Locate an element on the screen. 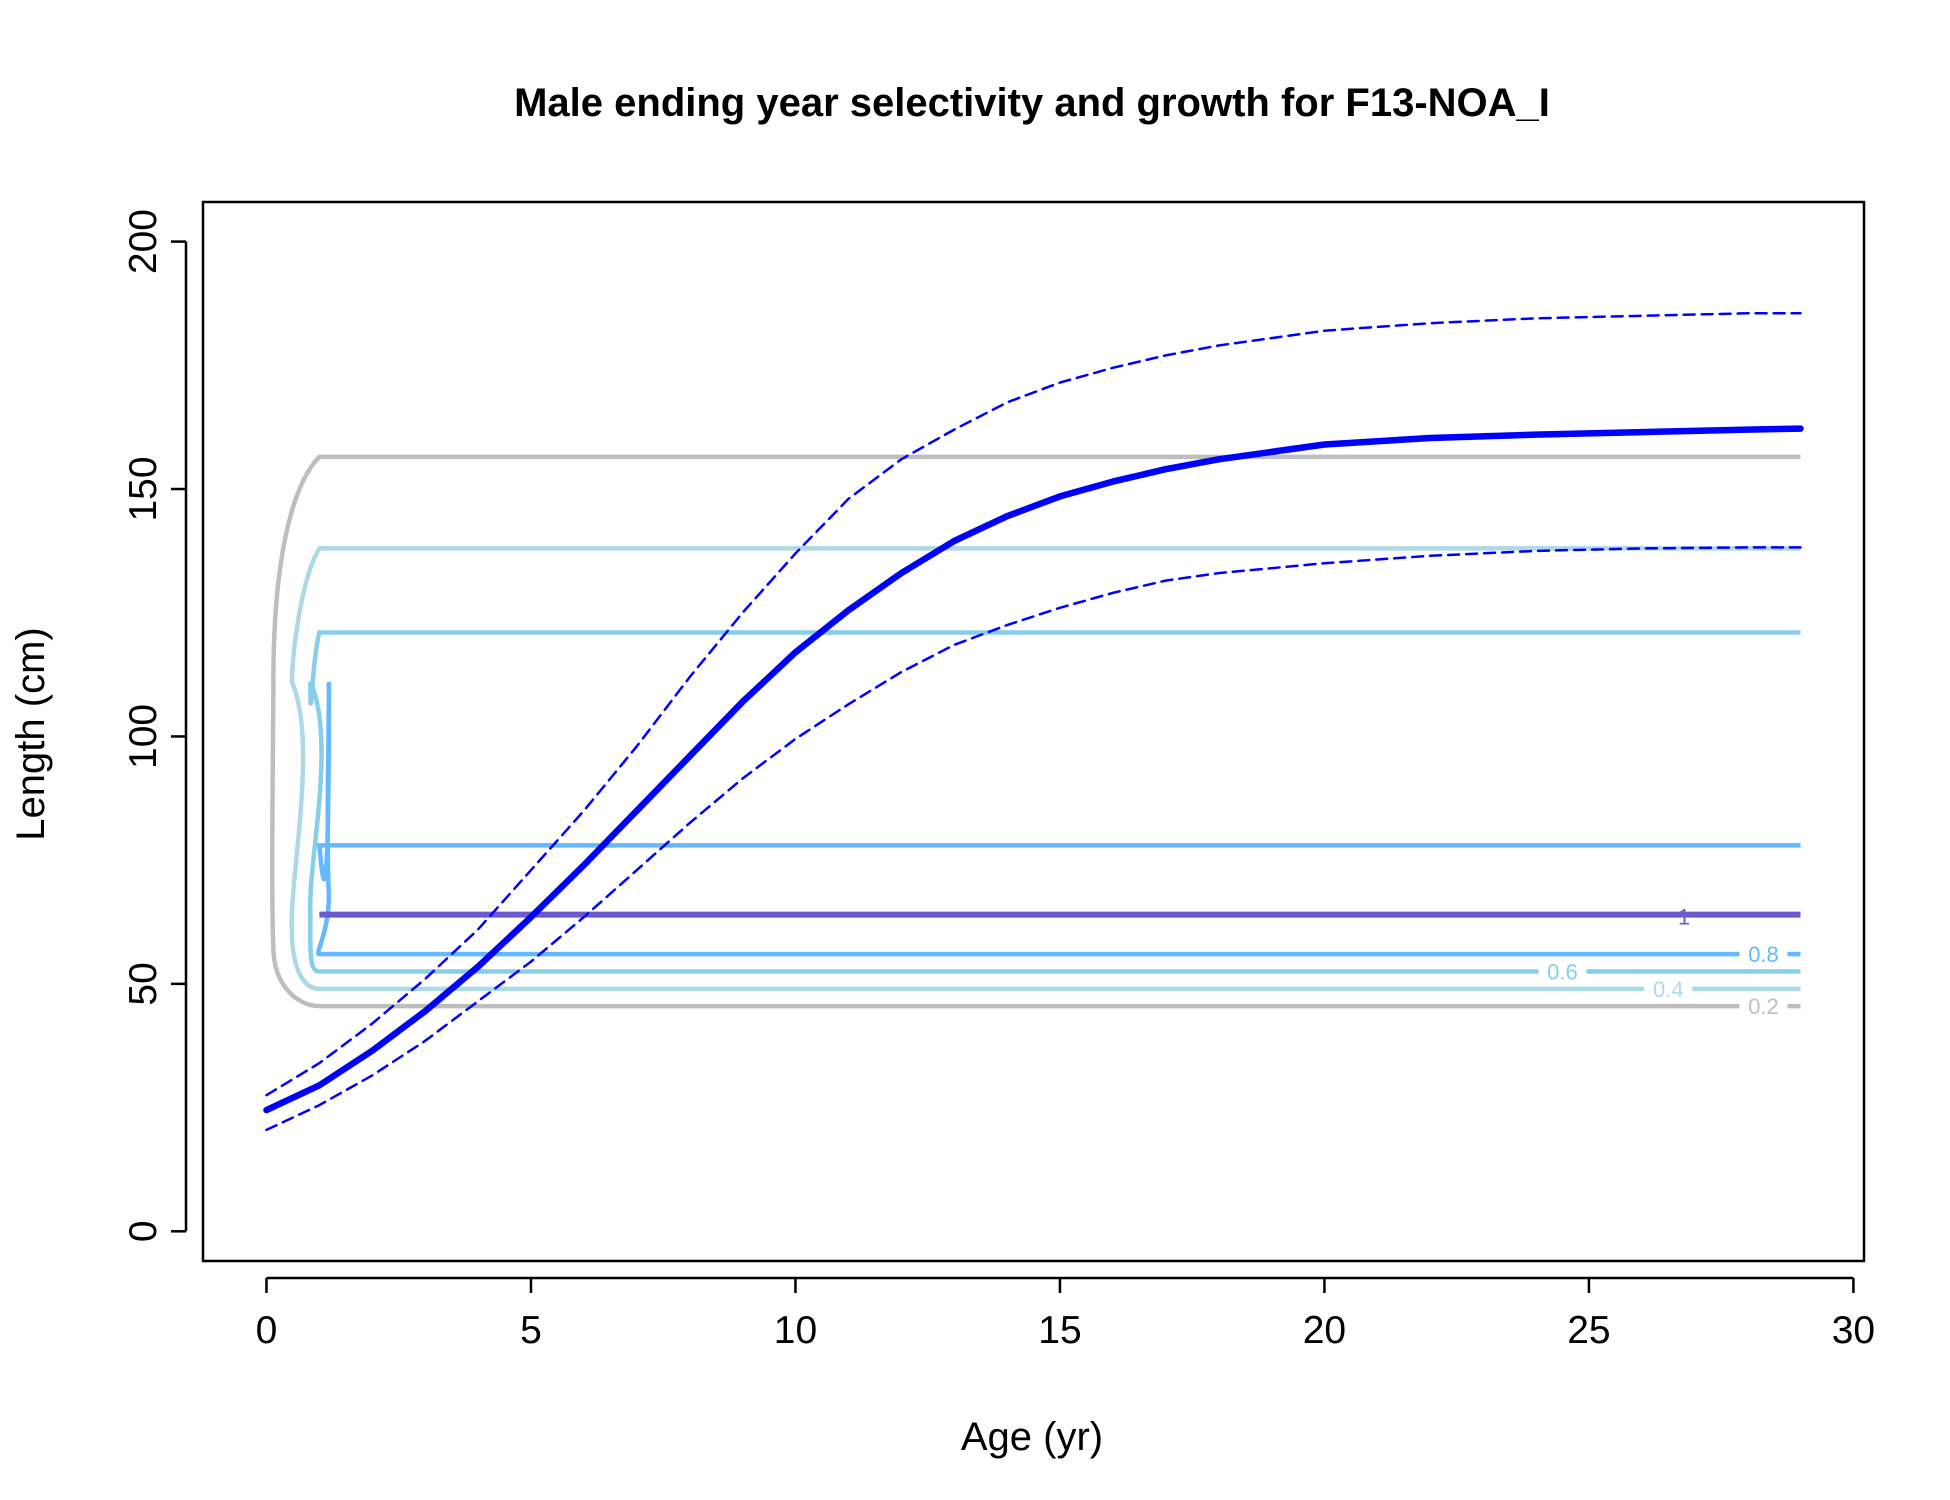 The width and height of the screenshot is (1950, 1500). contour-label-0.6: 0.6 is located at coordinates (1562, 972).